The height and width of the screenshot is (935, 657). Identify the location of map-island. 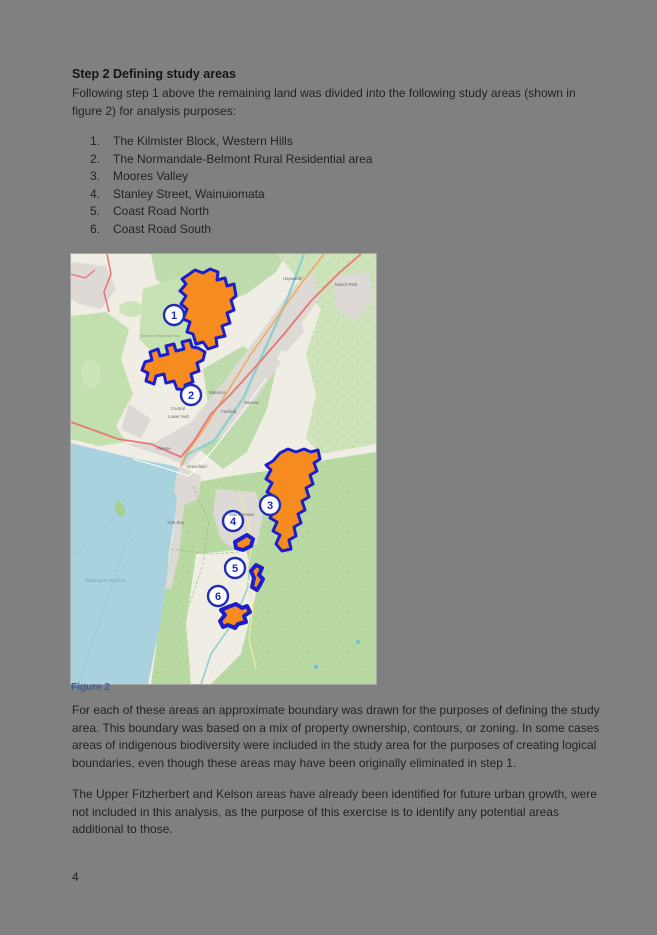
(120, 509).